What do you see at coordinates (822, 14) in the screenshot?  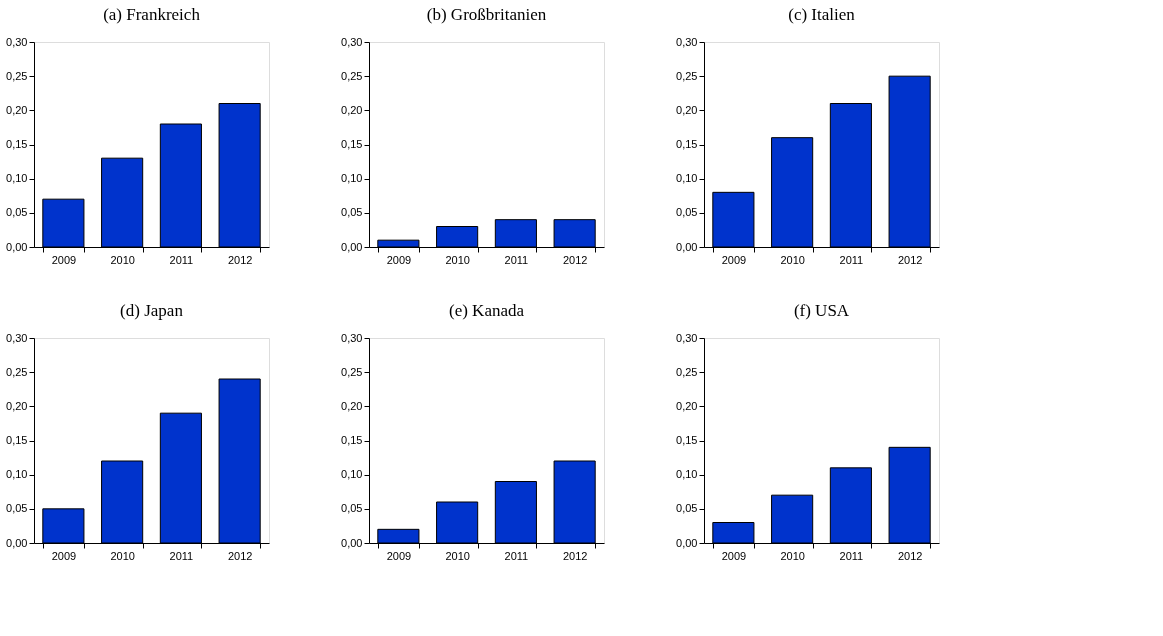 I see `chart-title: (c) Italien` at bounding box center [822, 14].